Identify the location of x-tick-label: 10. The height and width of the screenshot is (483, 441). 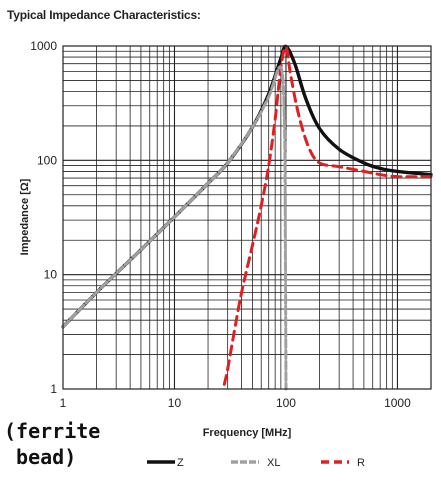
(175, 403).